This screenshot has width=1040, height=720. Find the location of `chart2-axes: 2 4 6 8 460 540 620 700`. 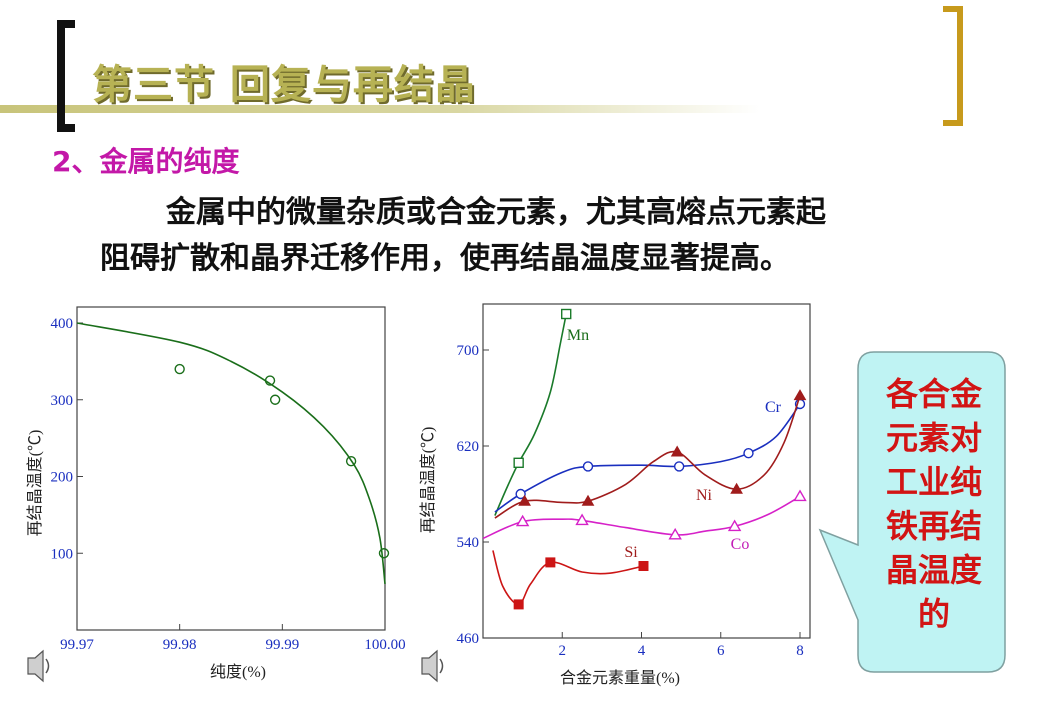

chart2-axes: 2 4 6 8 460 540 620 700 is located at coordinates (630, 501).